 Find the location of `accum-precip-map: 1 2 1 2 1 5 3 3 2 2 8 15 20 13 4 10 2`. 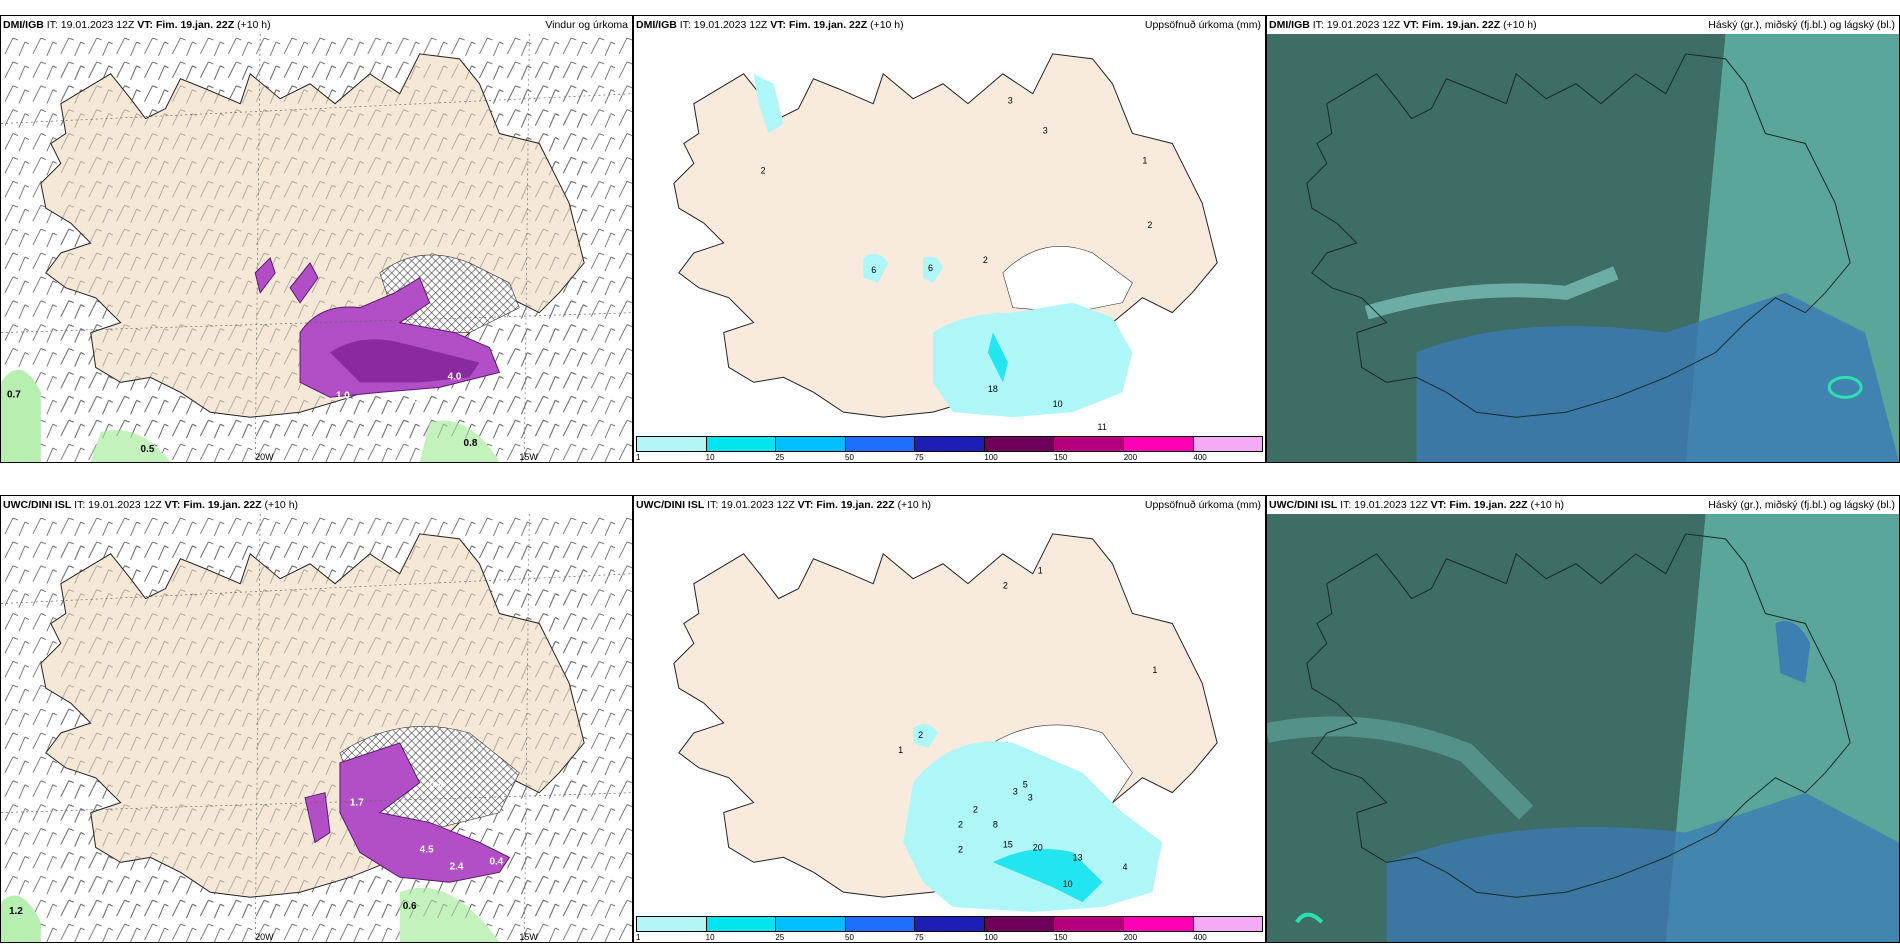

accum-precip-map: 1 2 1 2 1 5 3 3 2 2 8 15 20 13 4 10 2 is located at coordinates (949, 715).